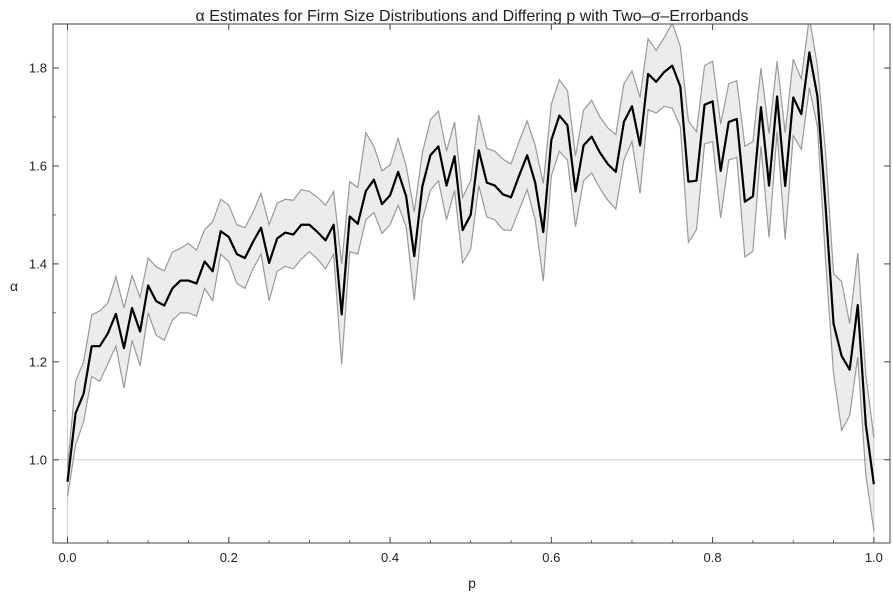  Describe the element at coordinates (38, 361) in the screenshot. I see `y-tick-label: 1.2` at that location.